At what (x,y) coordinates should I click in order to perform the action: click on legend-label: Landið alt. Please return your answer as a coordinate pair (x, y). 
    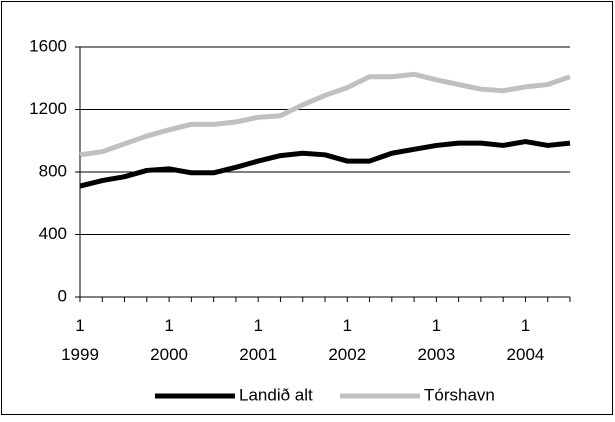
    Looking at the image, I should click on (276, 394).